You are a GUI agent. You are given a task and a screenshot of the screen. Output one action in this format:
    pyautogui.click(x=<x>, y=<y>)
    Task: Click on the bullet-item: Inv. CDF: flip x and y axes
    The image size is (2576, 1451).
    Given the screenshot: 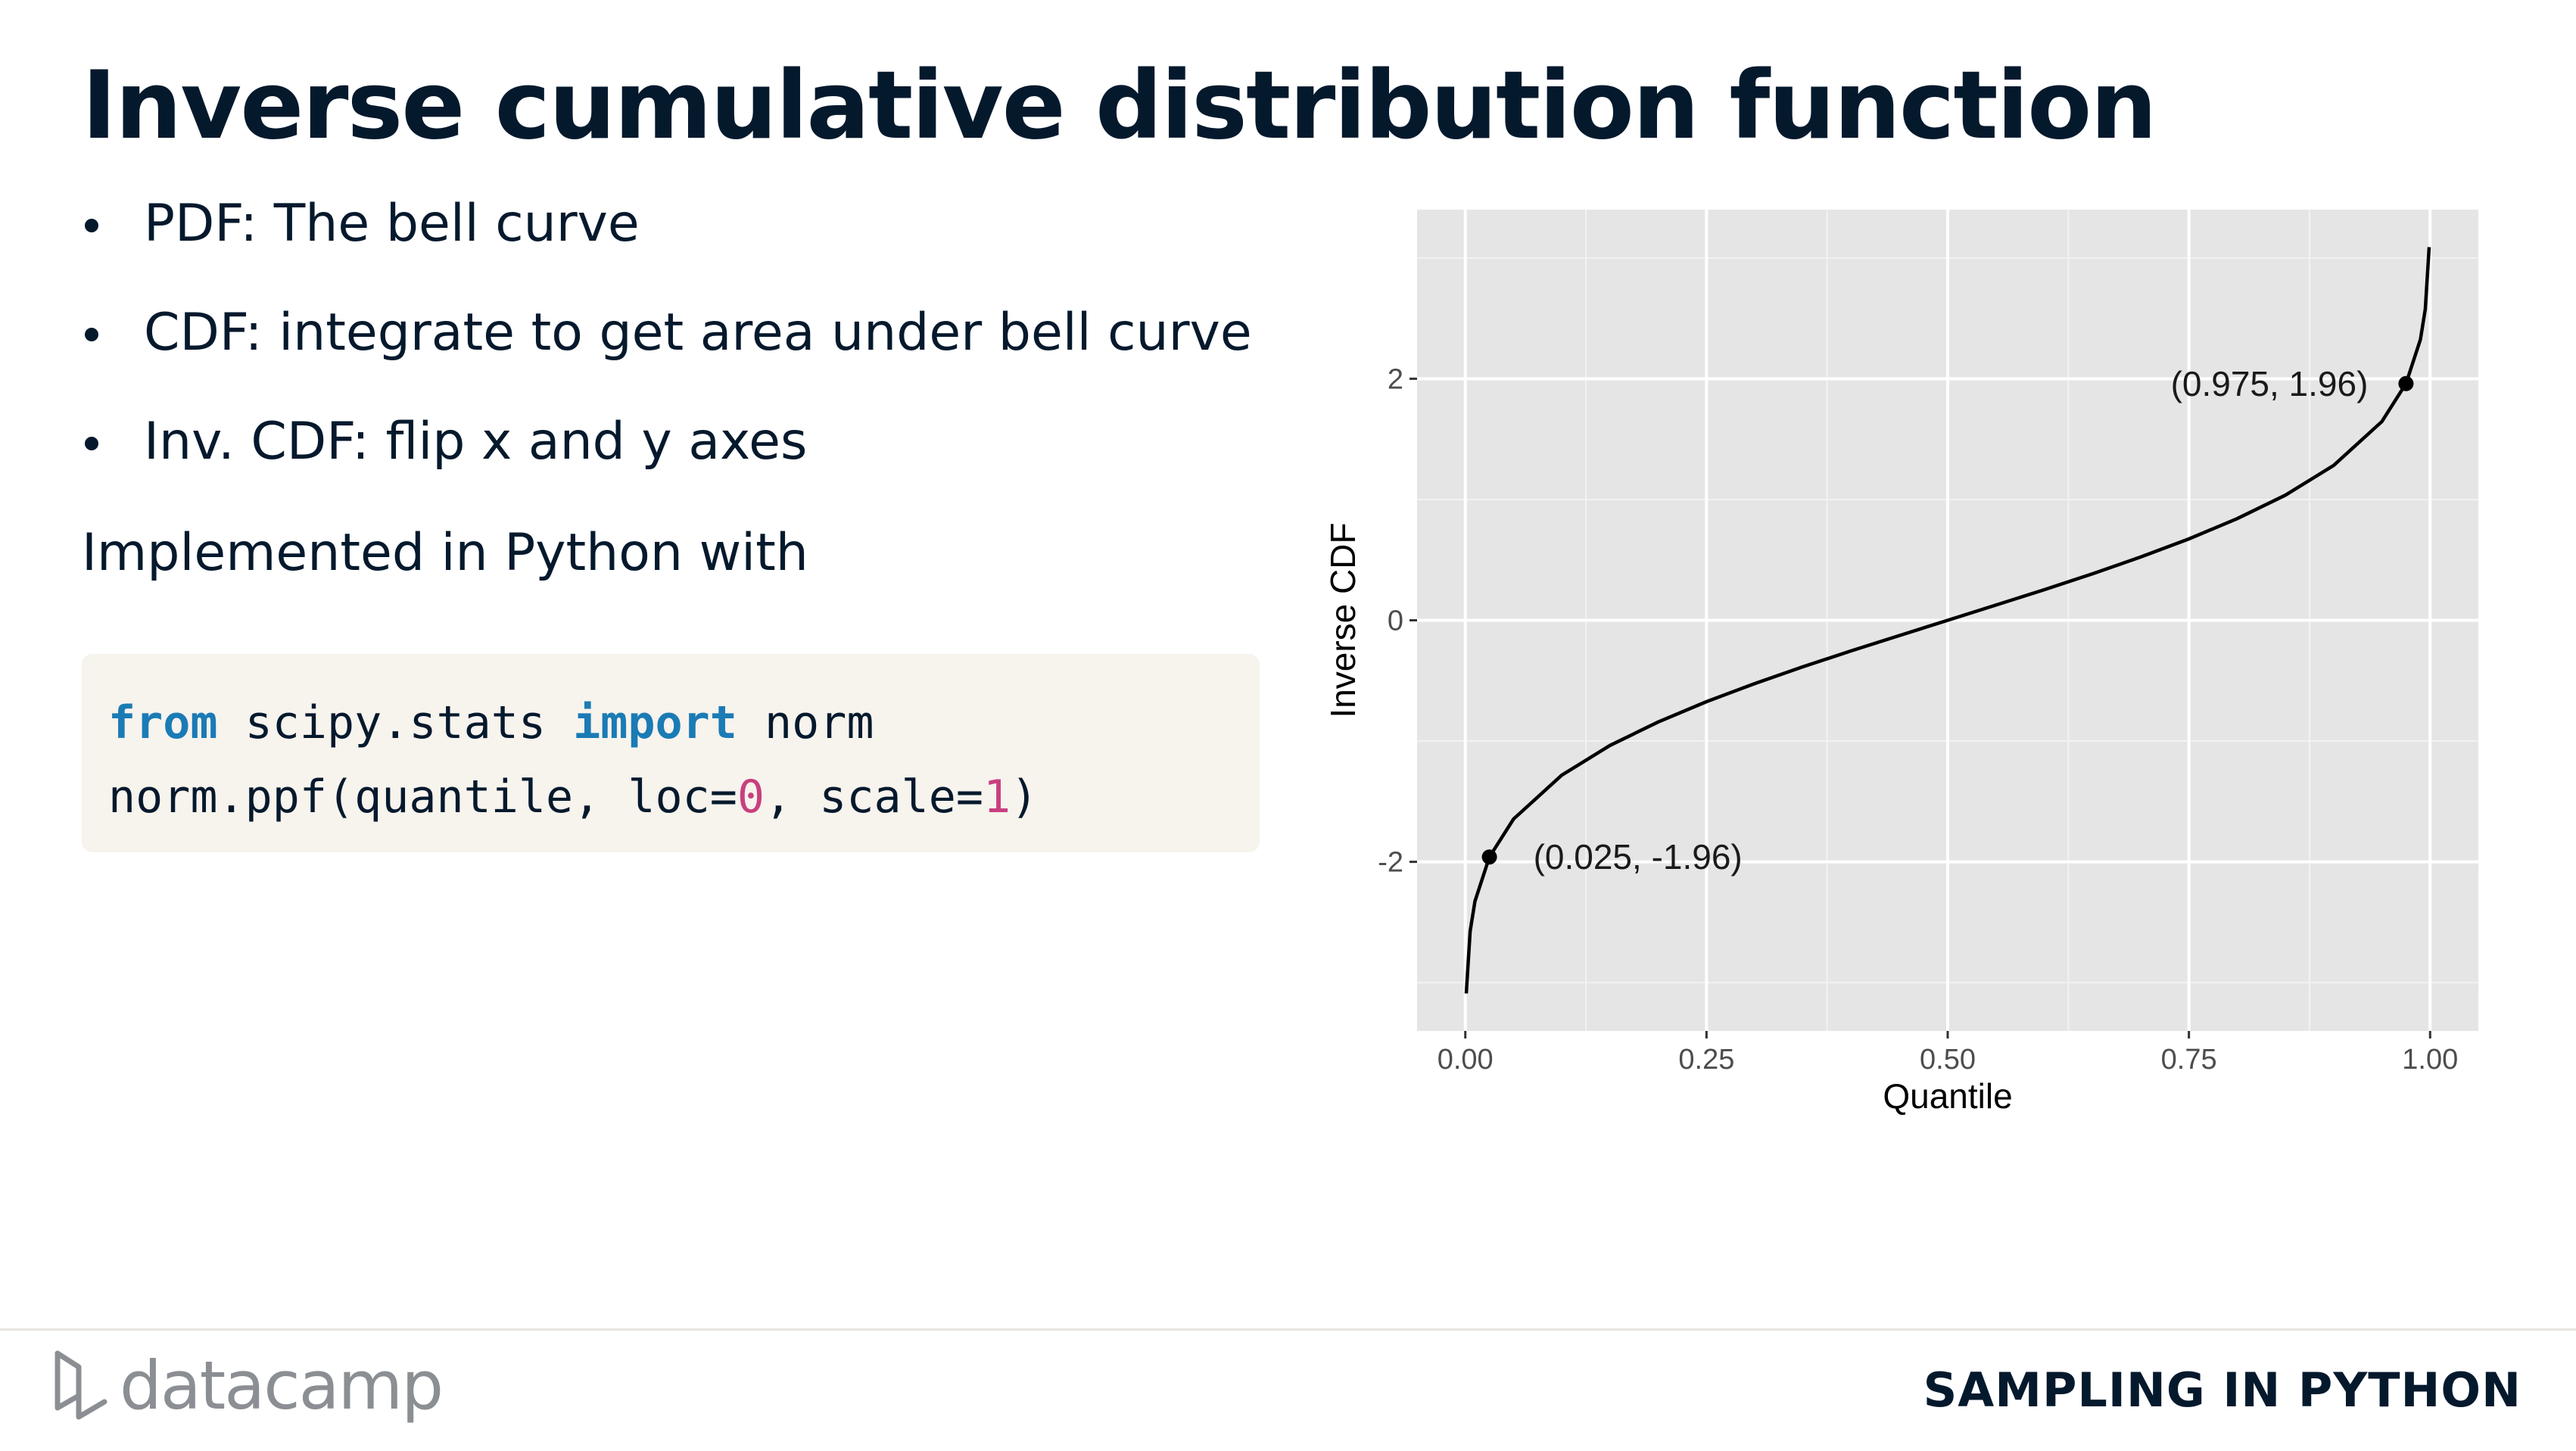 What is the action you would take?
    pyautogui.click(x=667, y=442)
    